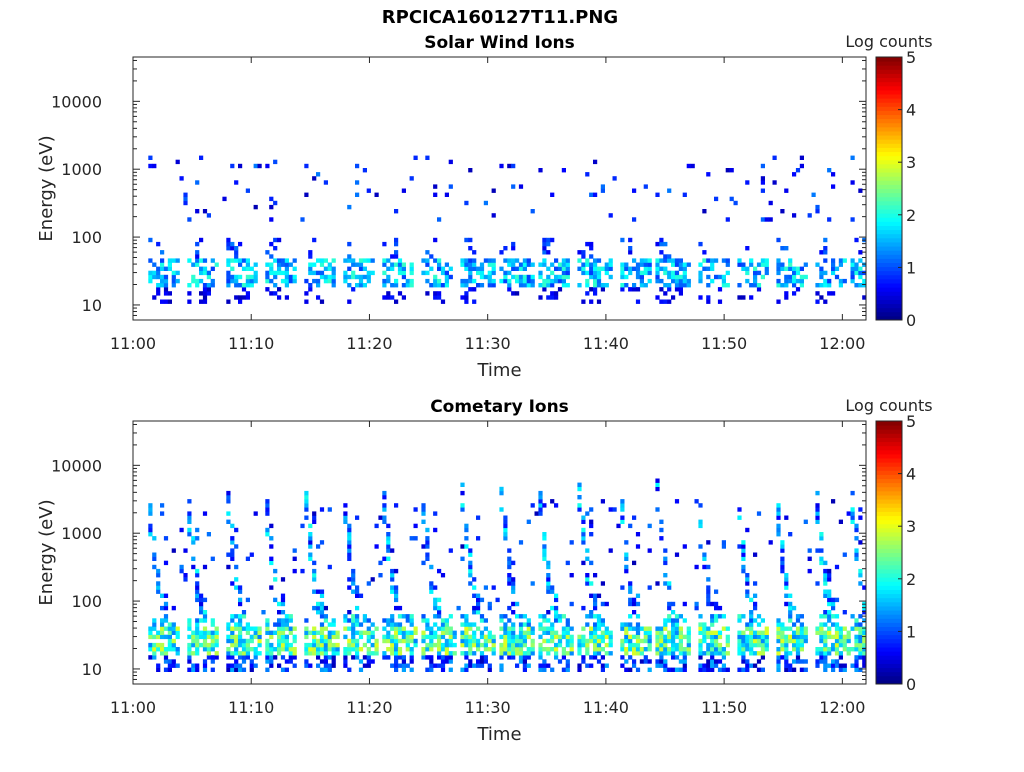  Describe the element at coordinates (500, 17) in the screenshot. I see `figure-title: RPCICA160127T11.PNG` at that location.